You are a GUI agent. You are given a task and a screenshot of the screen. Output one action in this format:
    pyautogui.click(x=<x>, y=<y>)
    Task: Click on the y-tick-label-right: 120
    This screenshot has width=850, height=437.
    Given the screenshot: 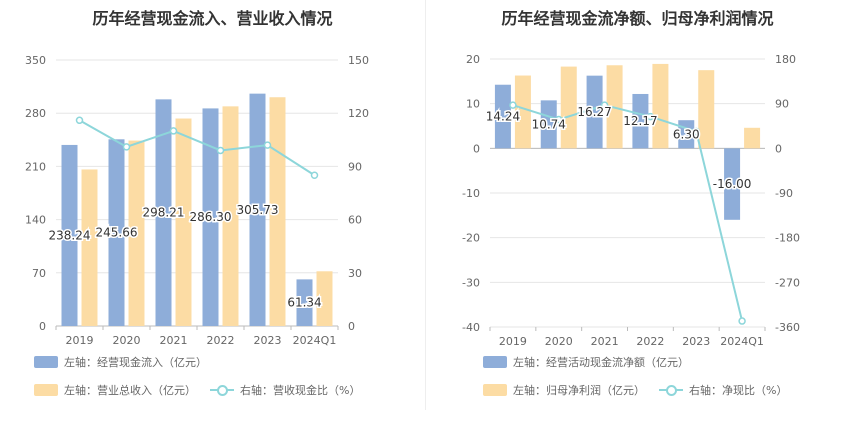 What is the action you would take?
    pyautogui.click(x=358, y=113)
    